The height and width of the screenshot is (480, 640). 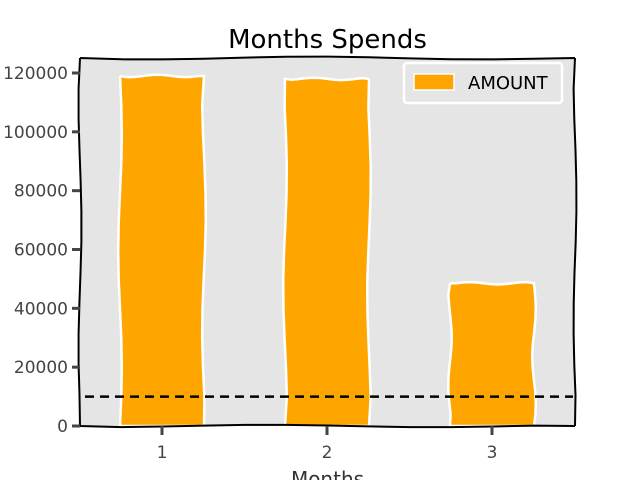 What do you see at coordinates (492, 453) in the screenshot?
I see `x-tick-label: 3` at bounding box center [492, 453].